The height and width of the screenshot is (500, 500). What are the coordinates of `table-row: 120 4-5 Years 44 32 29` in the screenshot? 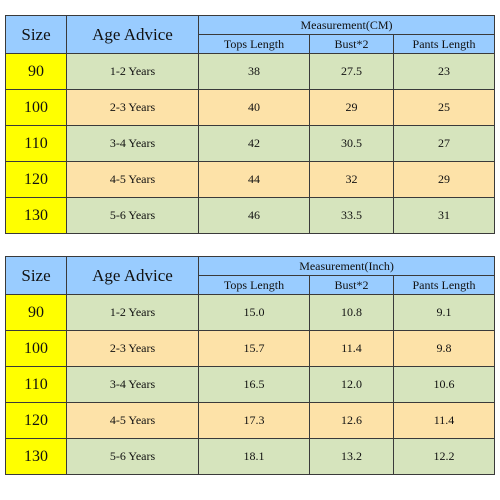 It's located at (250, 179).